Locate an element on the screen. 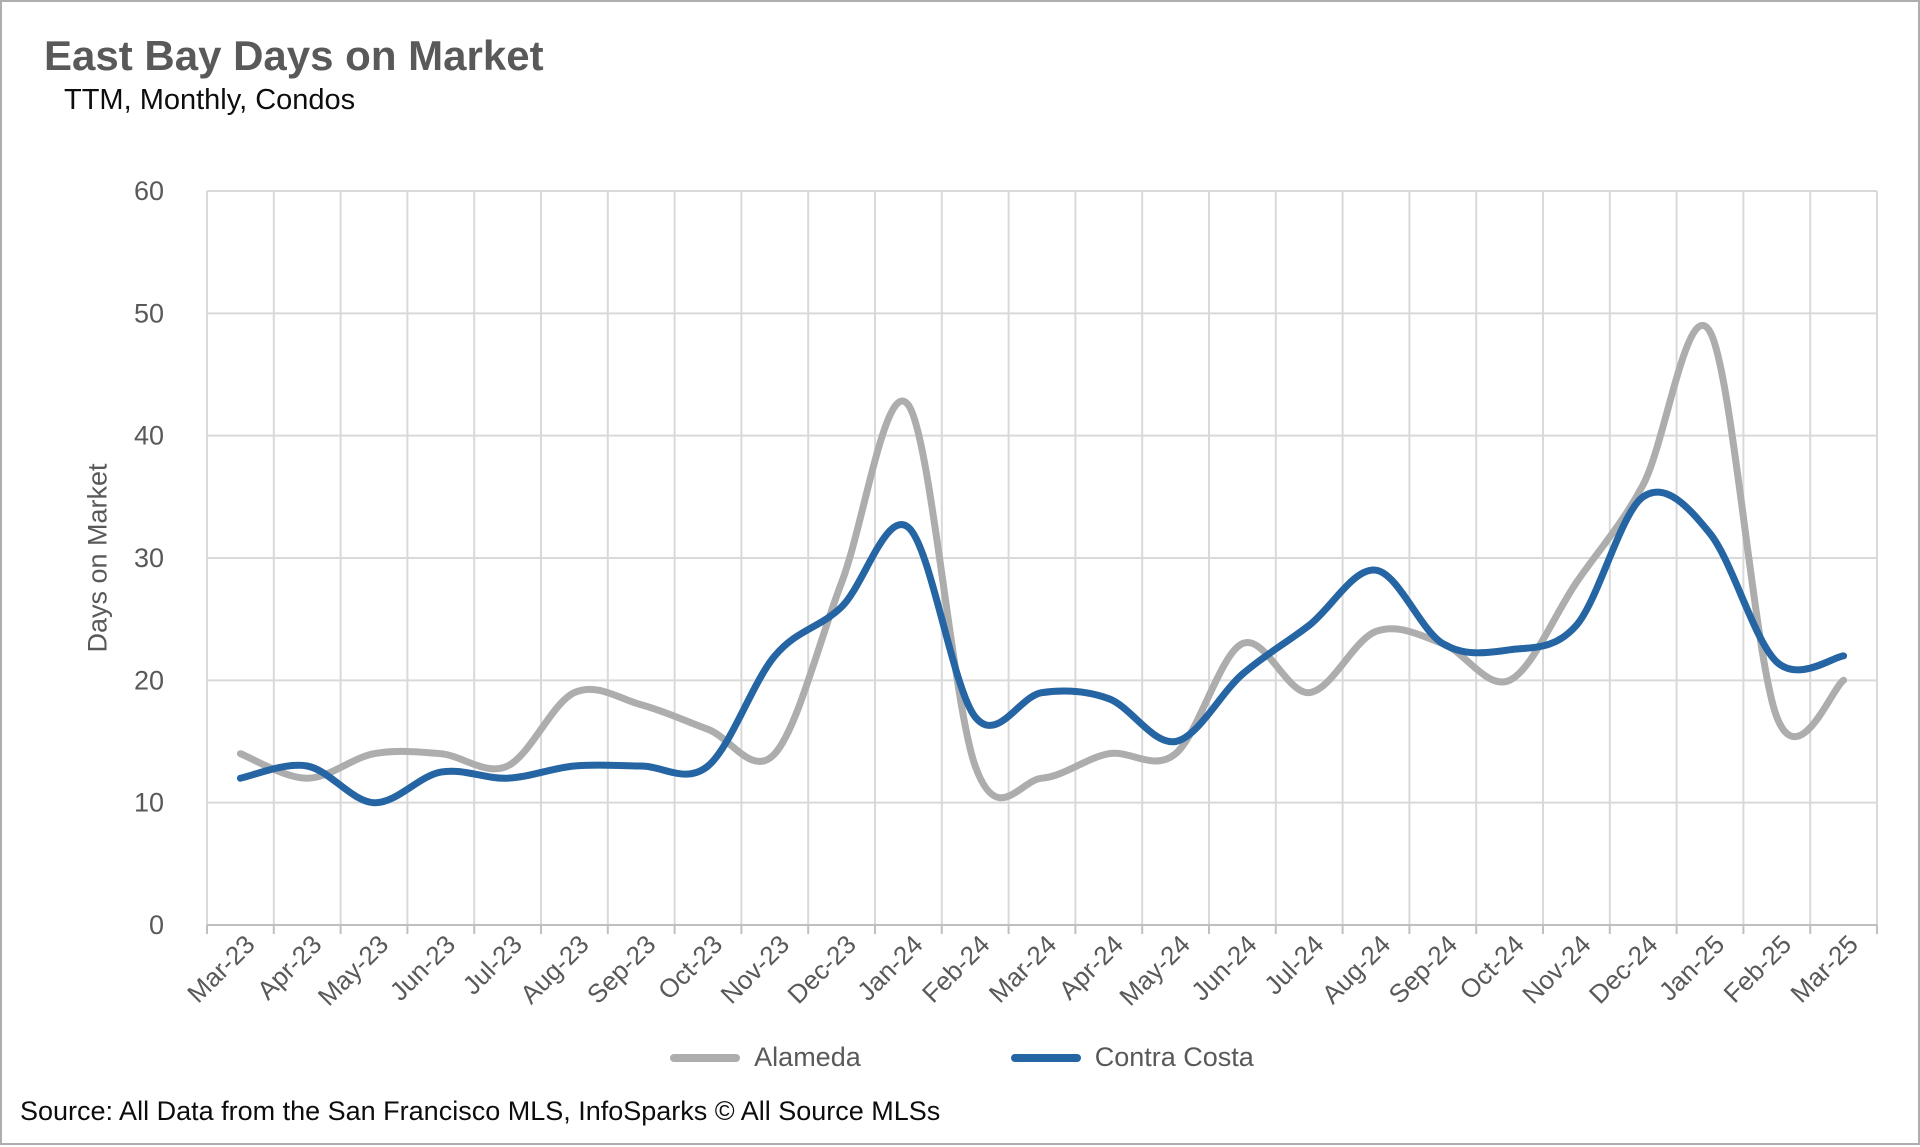 This screenshot has height=1147, width=1920. svg-text: May-23 is located at coordinates (353, 970).